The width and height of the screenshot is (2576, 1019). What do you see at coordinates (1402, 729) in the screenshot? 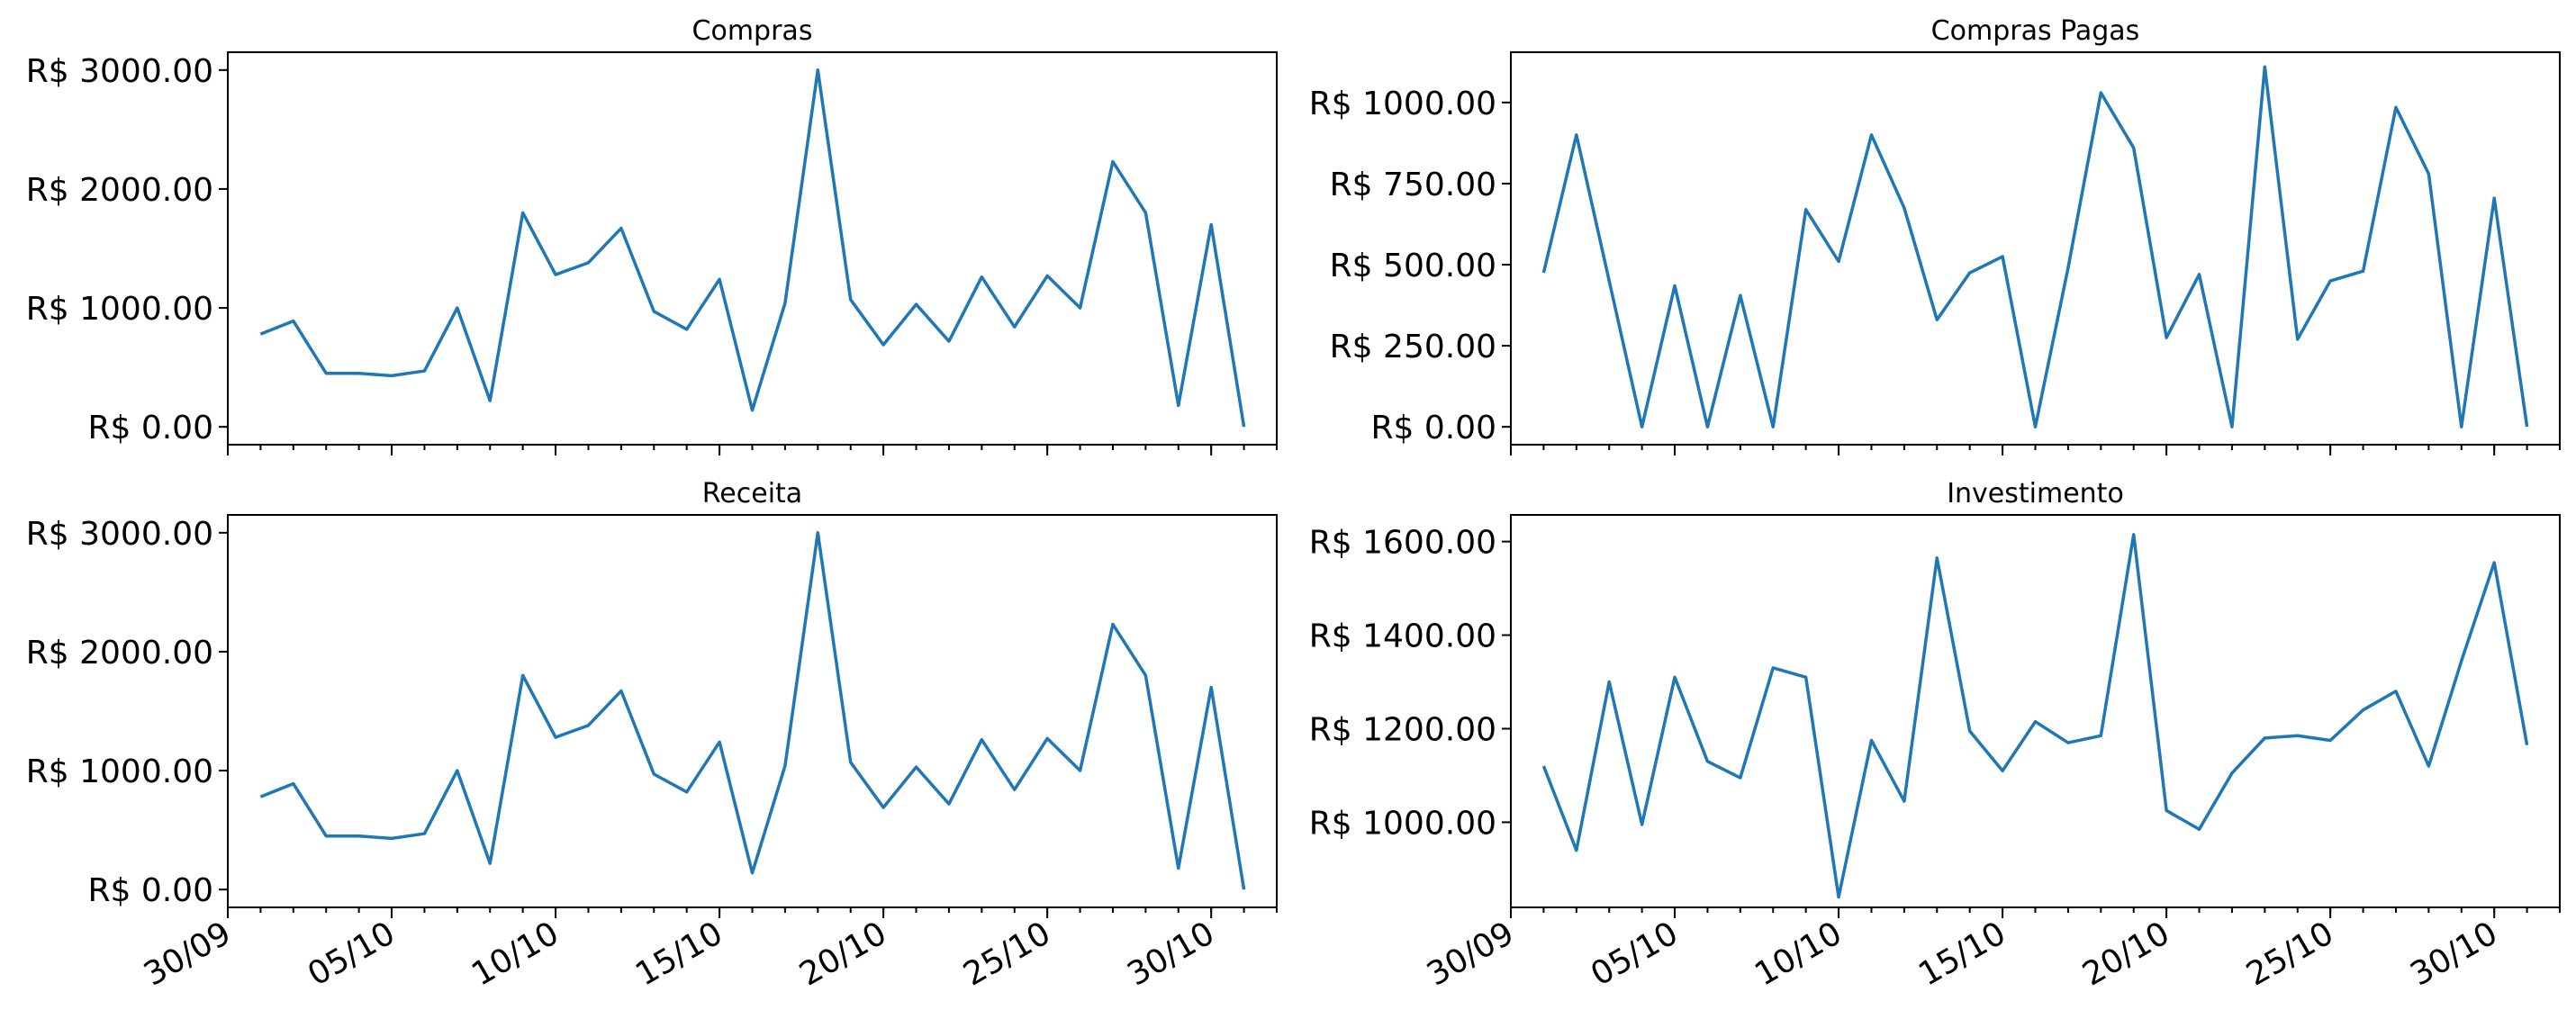
I see `y-tick-label: R$ 1200.00` at bounding box center [1402, 729].